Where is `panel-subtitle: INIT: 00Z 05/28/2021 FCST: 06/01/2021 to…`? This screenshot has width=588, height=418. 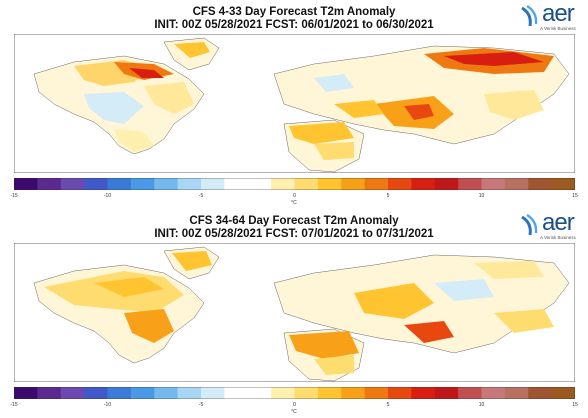
panel-subtitle: INIT: 00Z 05/28/2021 FCST: 06/01/2021 to… is located at coordinates (294, 25).